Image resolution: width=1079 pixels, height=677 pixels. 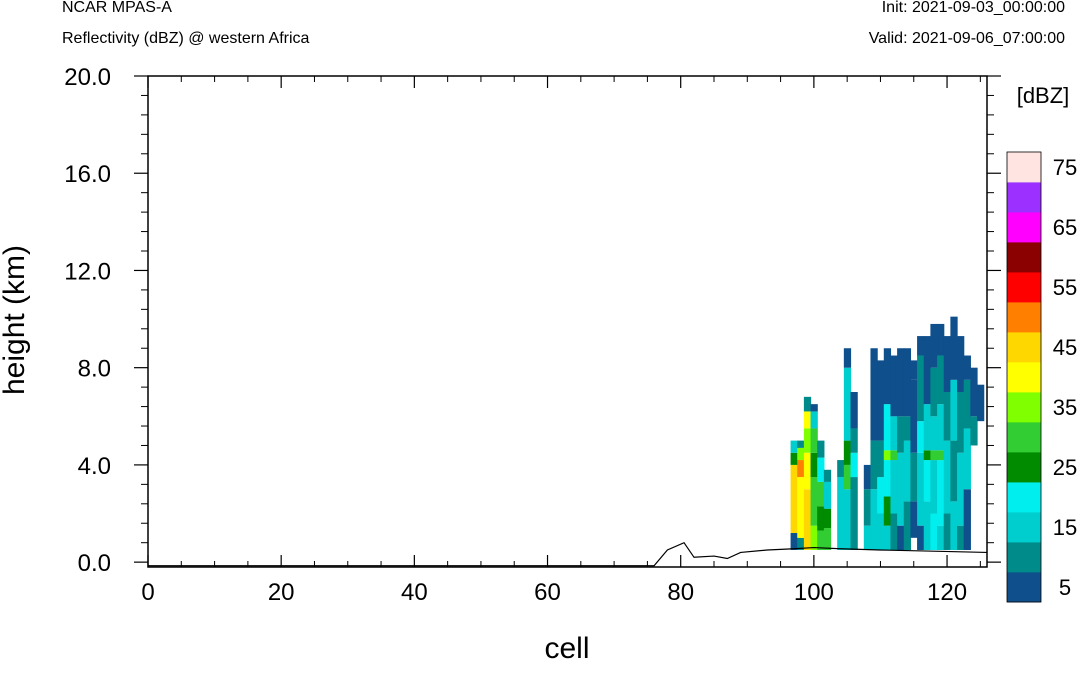 What do you see at coordinates (1065, 467) in the screenshot?
I see `colorbar-tick-label: 25` at bounding box center [1065, 467].